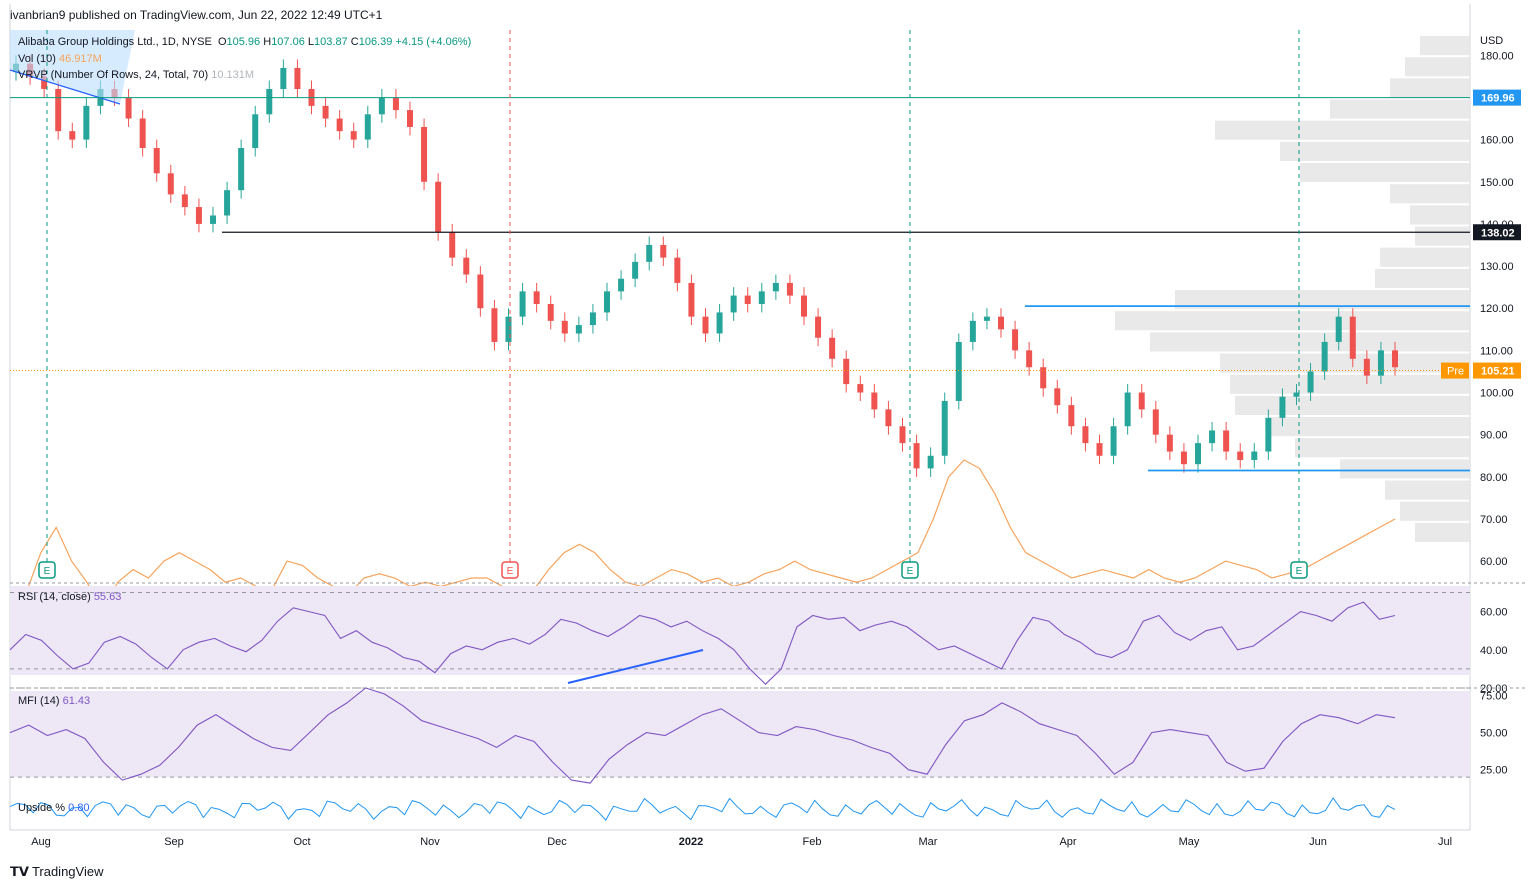  Describe the element at coordinates (41, 842) in the screenshot. I see `time-tick-label: Aug` at that location.